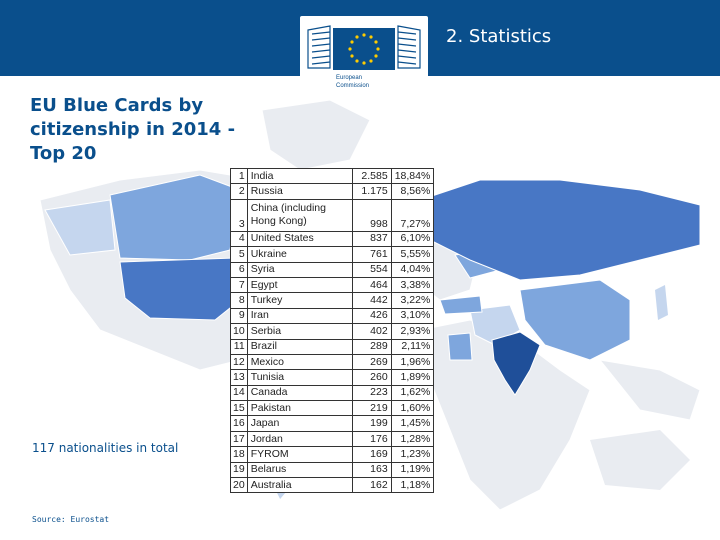 The height and width of the screenshot is (540, 720). Describe the element at coordinates (371, 191) in the screenshot. I see `count-cell: 1.175` at that location.